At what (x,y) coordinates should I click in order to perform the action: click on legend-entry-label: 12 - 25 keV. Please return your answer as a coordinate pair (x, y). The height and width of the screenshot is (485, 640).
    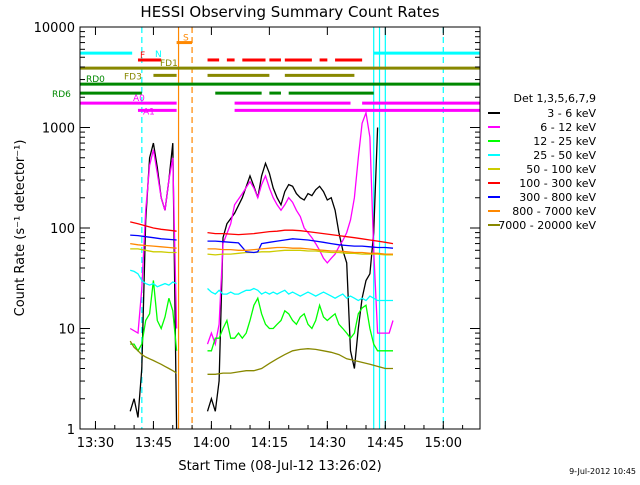
    Looking at the image, I should click on (564, 141).